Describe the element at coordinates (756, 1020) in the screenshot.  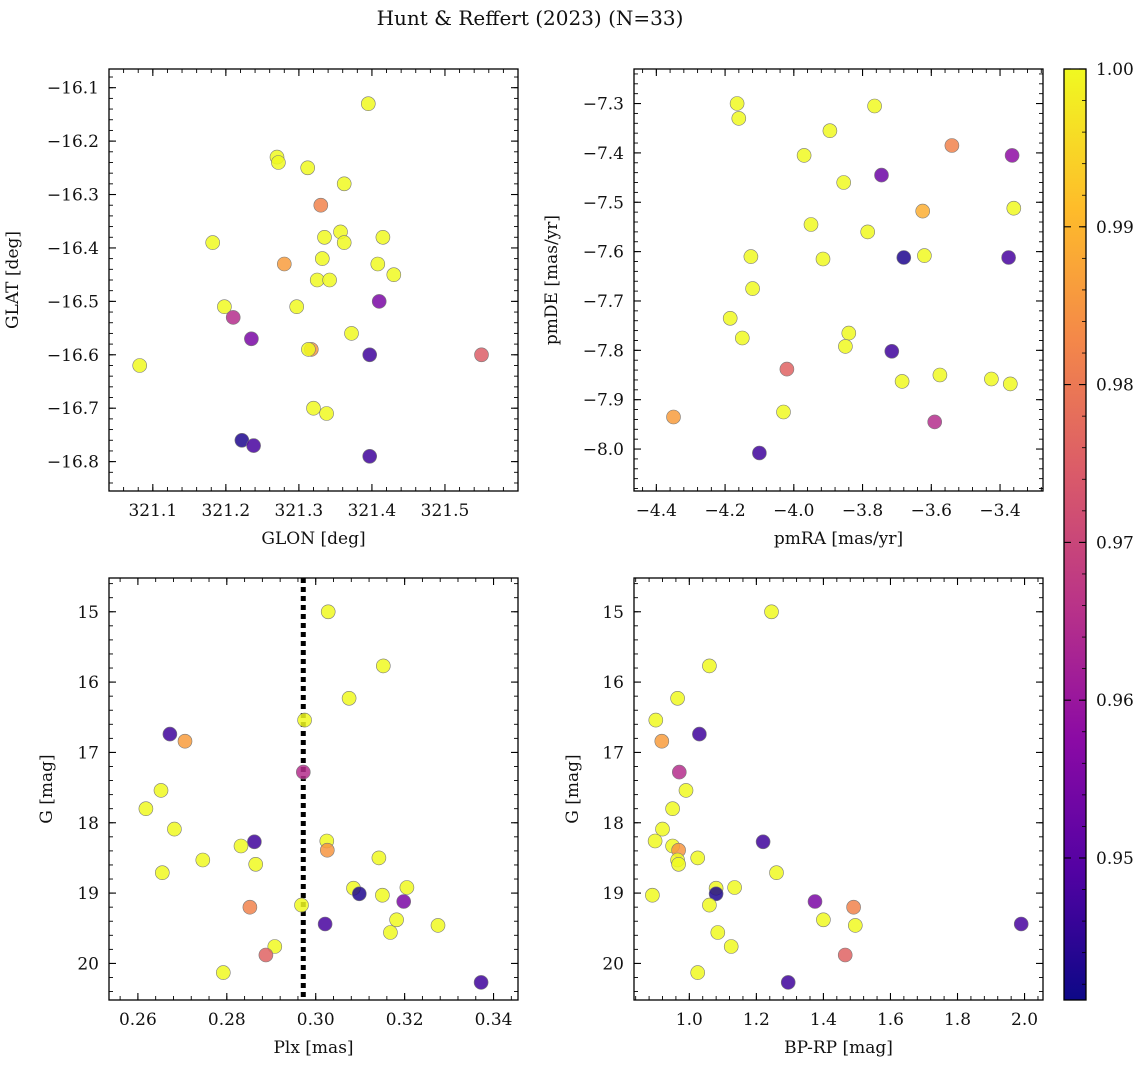
I see `x-tick-label: 1.2` at that location.